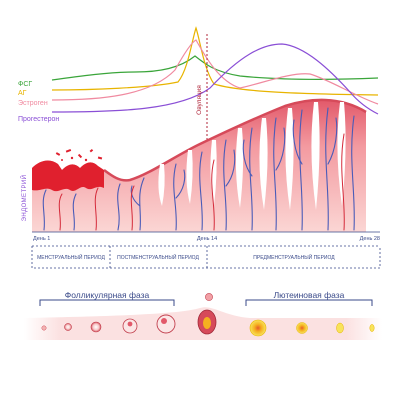 The image size is (400, 400). What do you see at coordinates (164, 321) in the screenshot?
I see `follicle-5-oocyte` at bounding box center [164, 321].